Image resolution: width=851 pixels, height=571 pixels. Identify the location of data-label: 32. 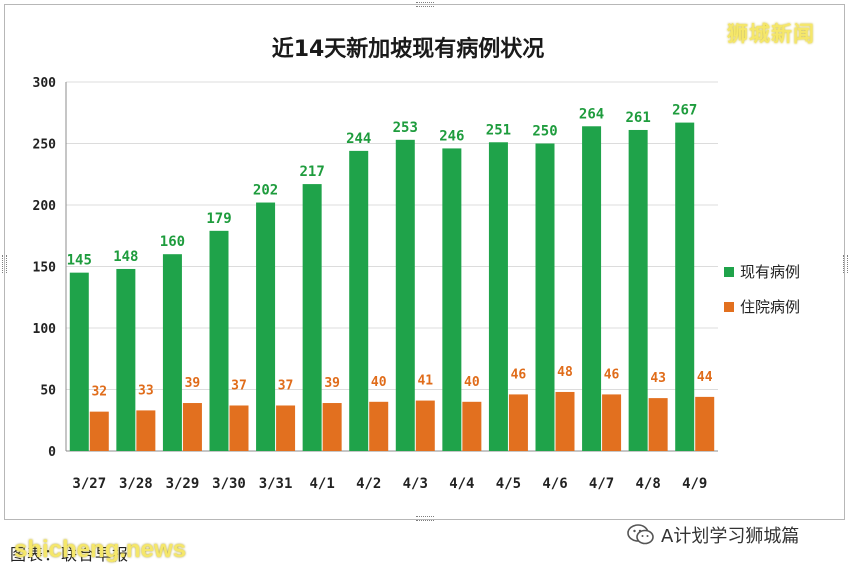
(99, 392).